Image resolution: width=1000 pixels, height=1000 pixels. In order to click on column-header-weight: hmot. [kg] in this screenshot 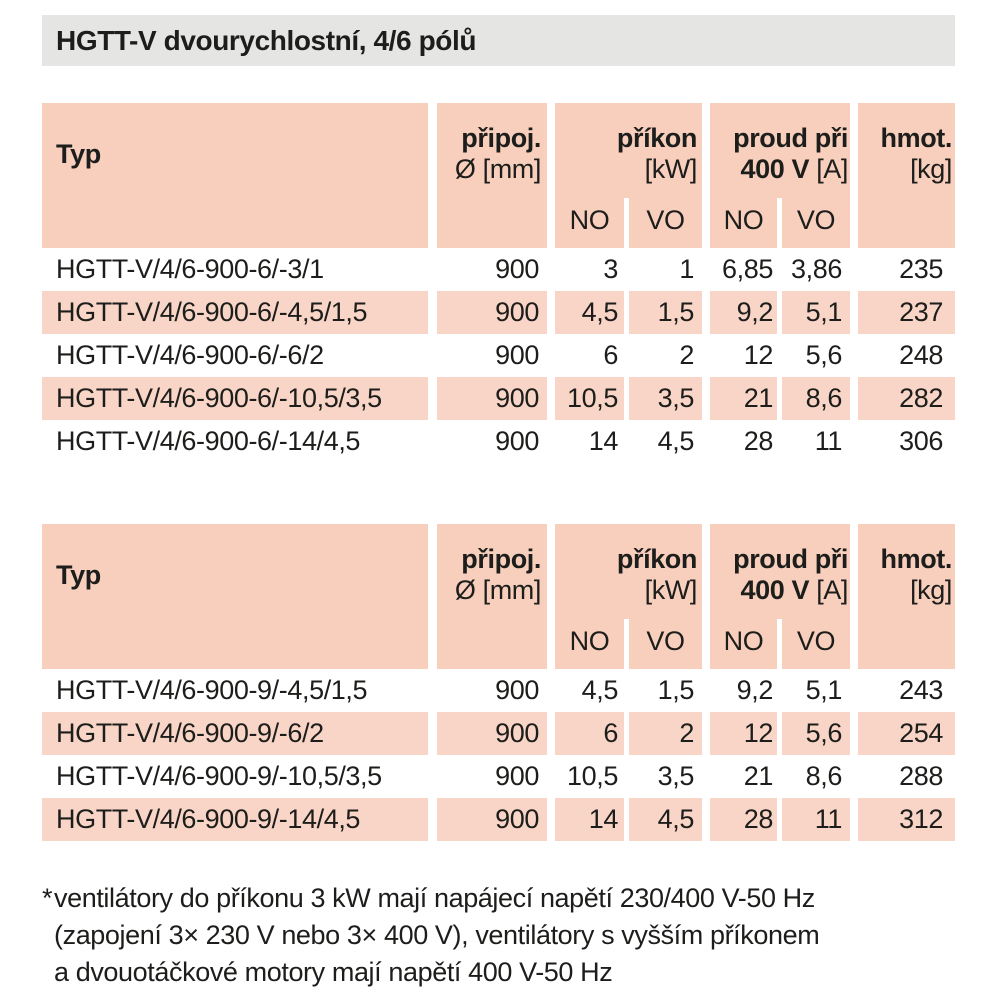, I will do `click(906, 175)`.